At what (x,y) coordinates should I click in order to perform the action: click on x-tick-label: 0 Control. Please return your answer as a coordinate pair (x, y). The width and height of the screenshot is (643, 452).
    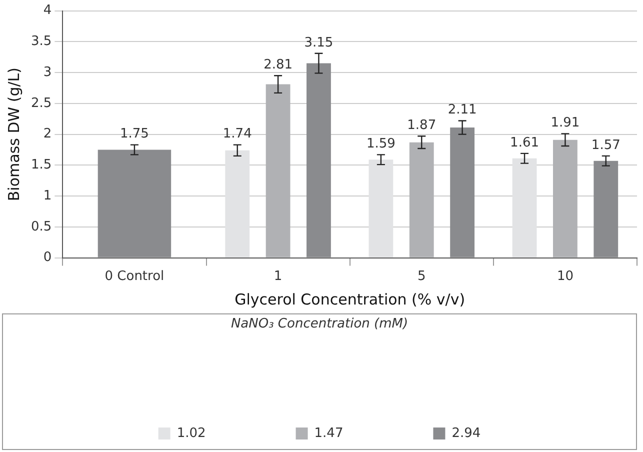
    Looking at the image, I should click on (134, 276).